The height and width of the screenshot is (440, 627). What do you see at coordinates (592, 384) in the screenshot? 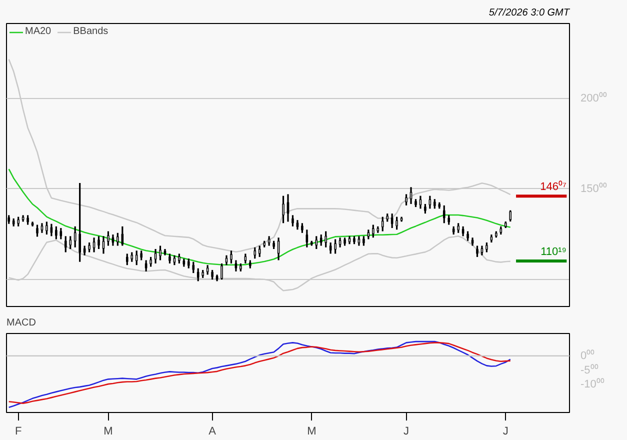
I see `y-tick-label: -10⁰⁰` at bounding box center [592, 384].